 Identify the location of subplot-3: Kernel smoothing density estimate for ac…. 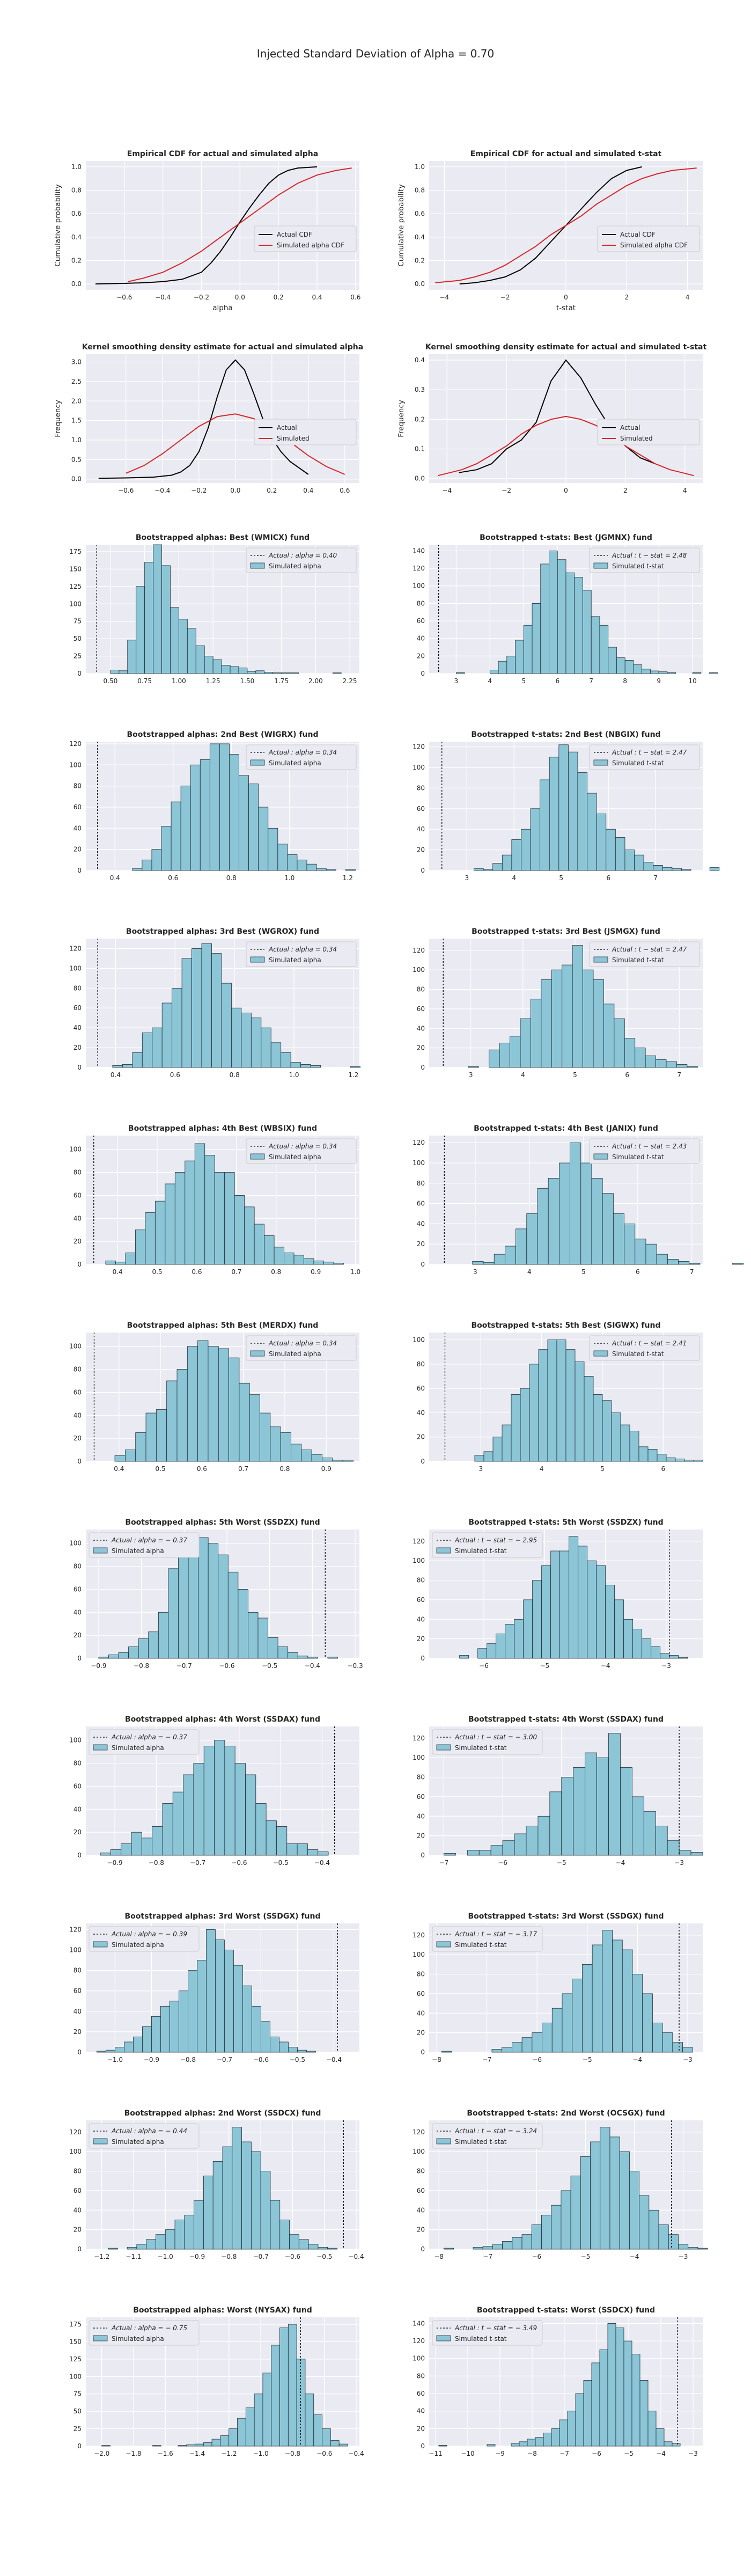
(204, 432).